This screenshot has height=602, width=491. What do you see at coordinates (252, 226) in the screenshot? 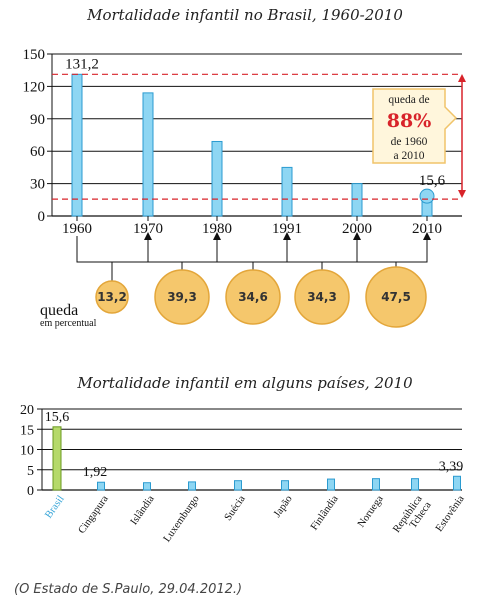
I see `chart1-x-ticks: 1960 1970 1980 1991 2000 2010` at bounding box center [252, 226].